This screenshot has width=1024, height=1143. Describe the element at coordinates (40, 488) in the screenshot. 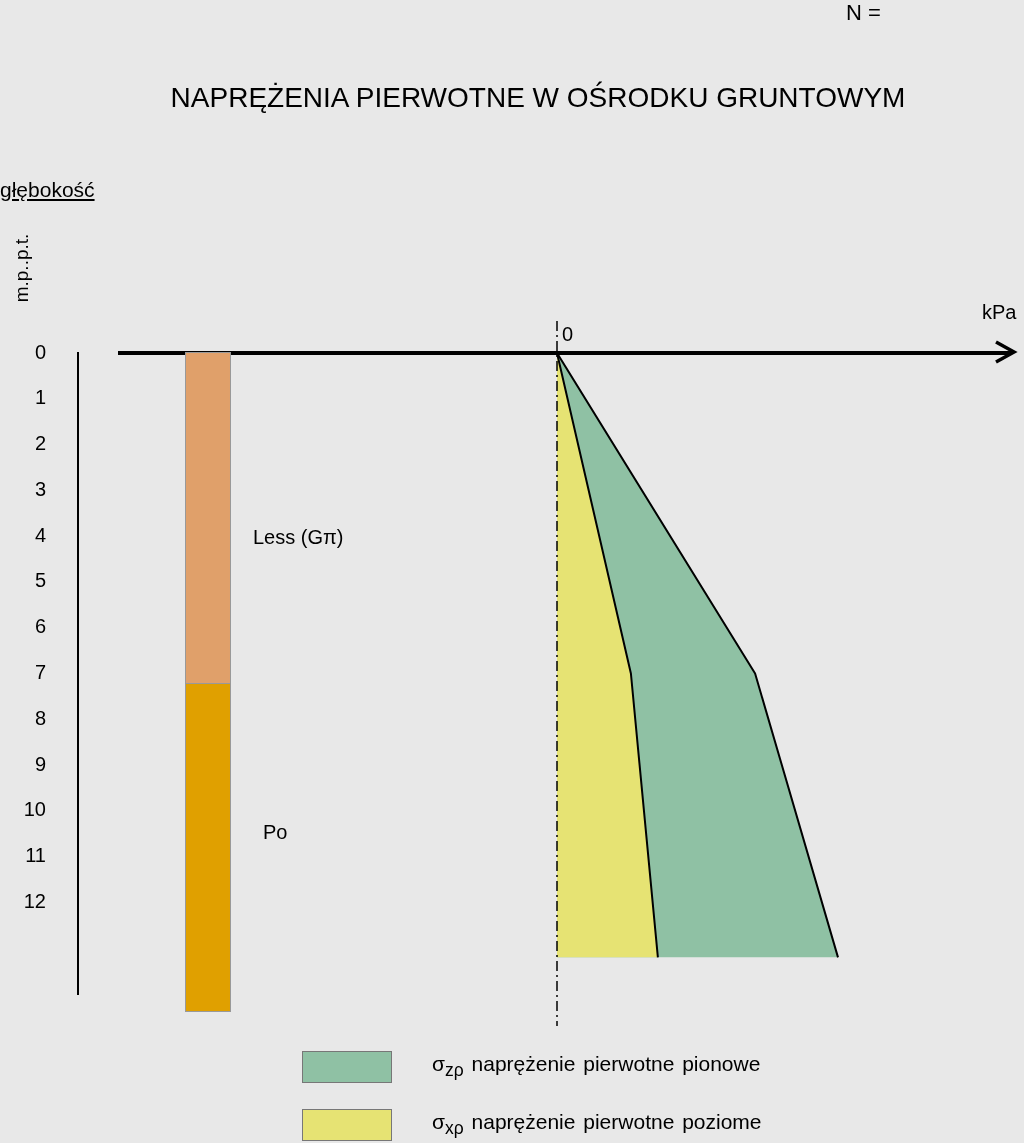

I see `y-tick-label: 3` at that location.